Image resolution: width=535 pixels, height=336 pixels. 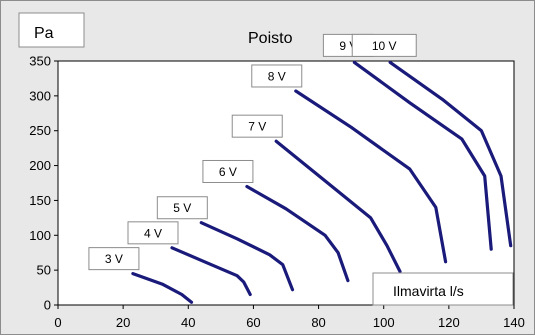 I want to click on series-line-5v, so click(x=247, y=256).